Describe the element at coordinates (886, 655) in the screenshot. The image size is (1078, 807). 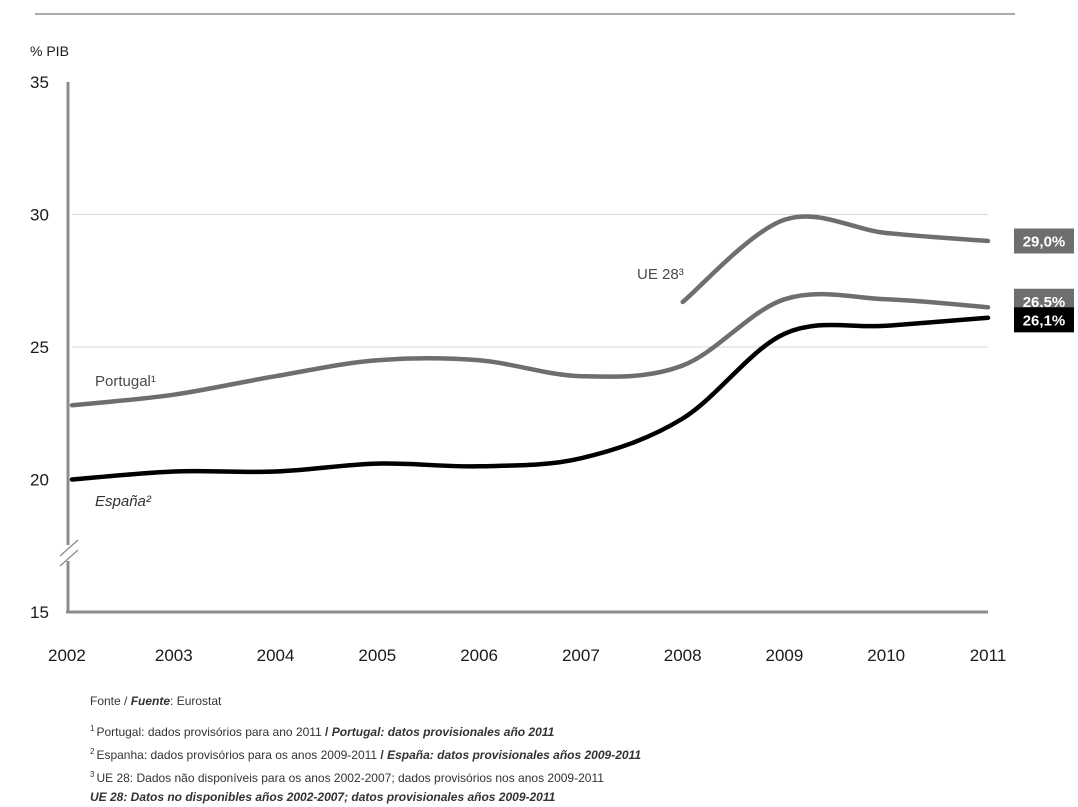
I see `x-tick-label: 2010` at that location.